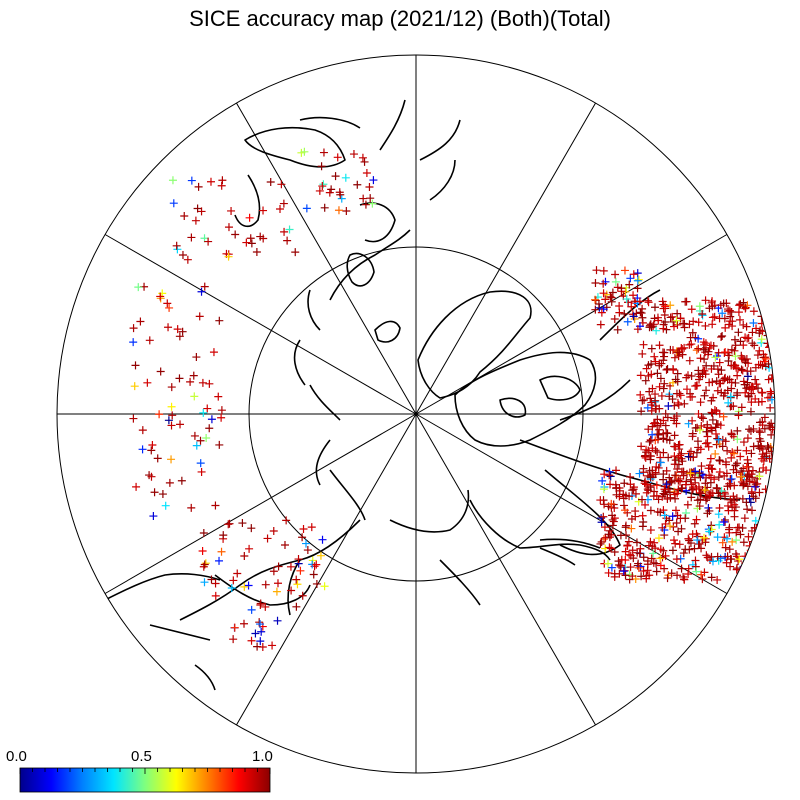 The height and width of the screenshot is (800, 800). I want to click on meridian-line, so click(505, 258).